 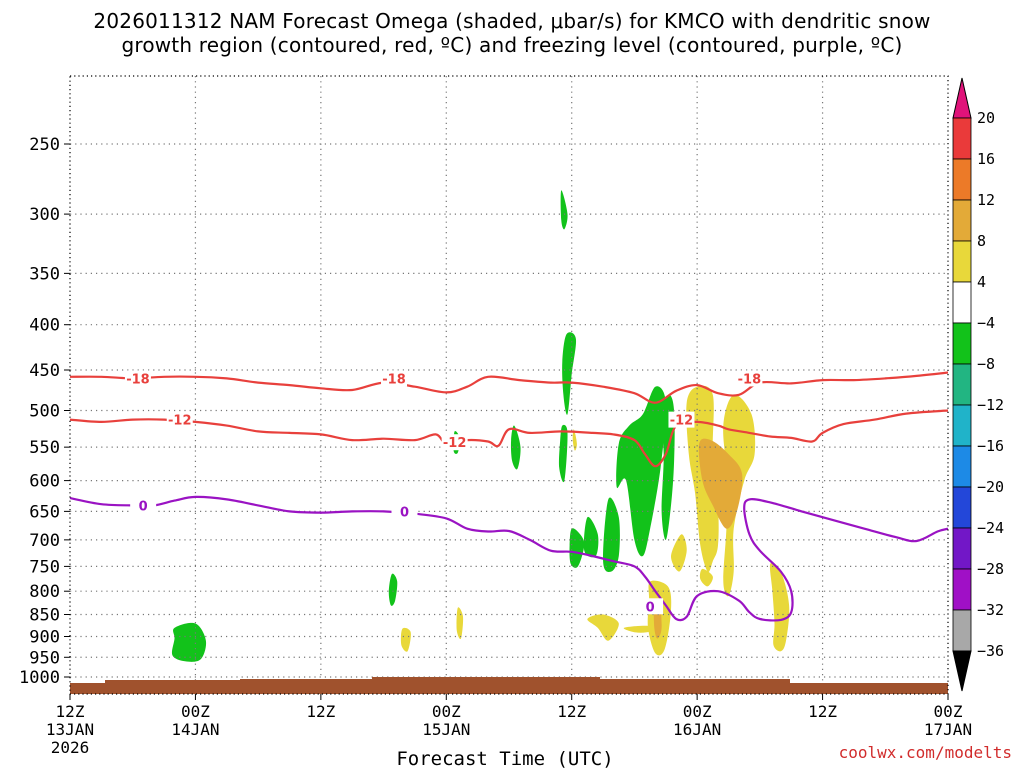 I want to click on colorbar: 20 16 12 8 4 −4 −8 −12 −16 −20 −24 −28 −32 −36, so click(x=978, y=384).